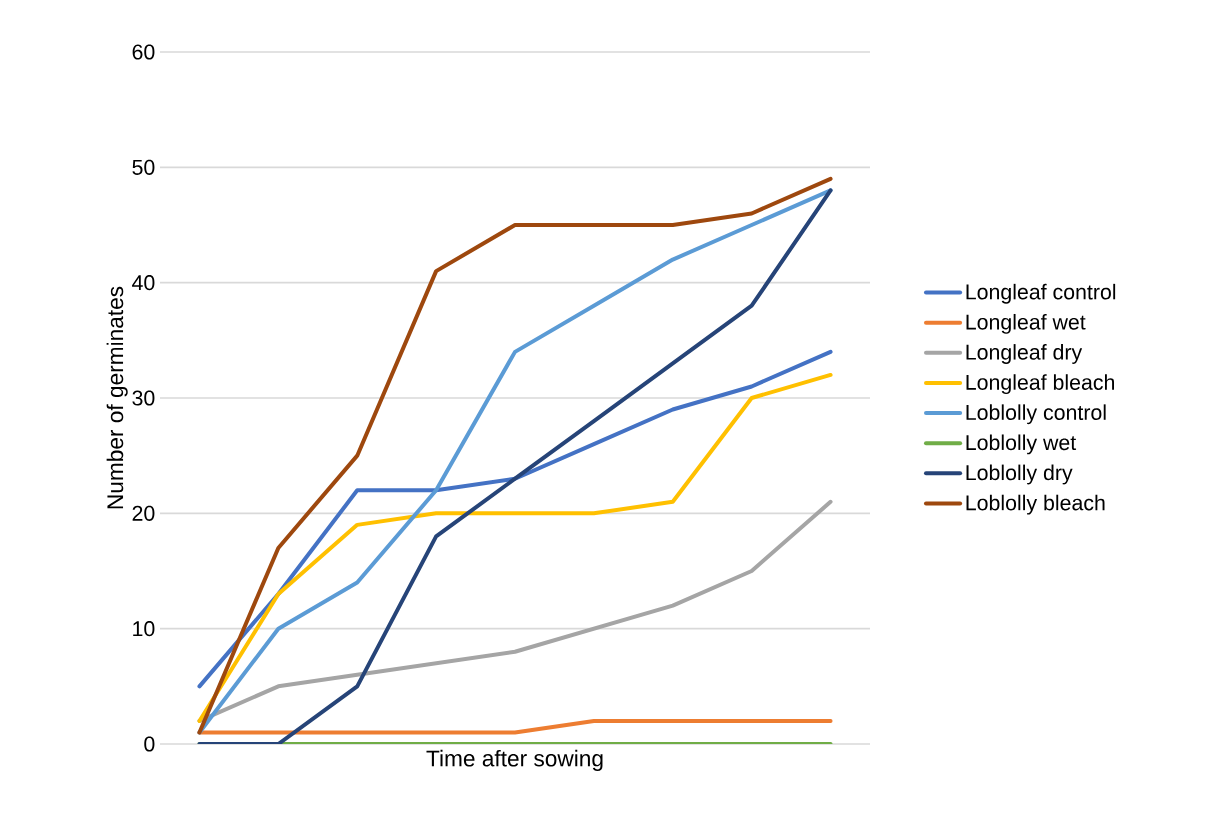  I want to click on legend-label: Loblolly wet, so click(1021, 444).